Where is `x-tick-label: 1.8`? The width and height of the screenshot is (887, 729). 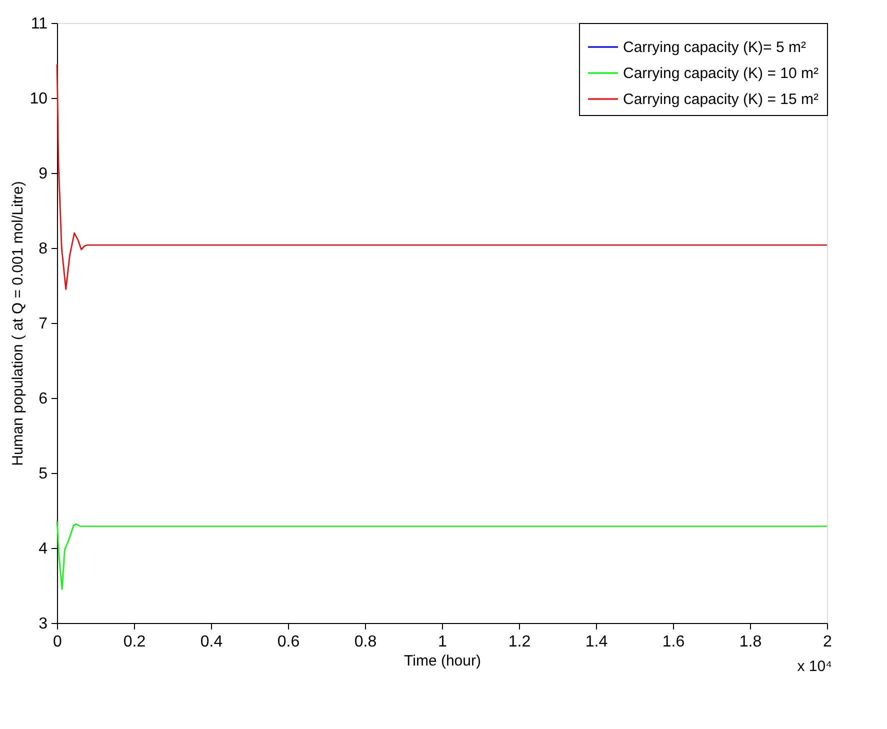 x-tick-label: 1.8 is located at coordinates (750, 642).